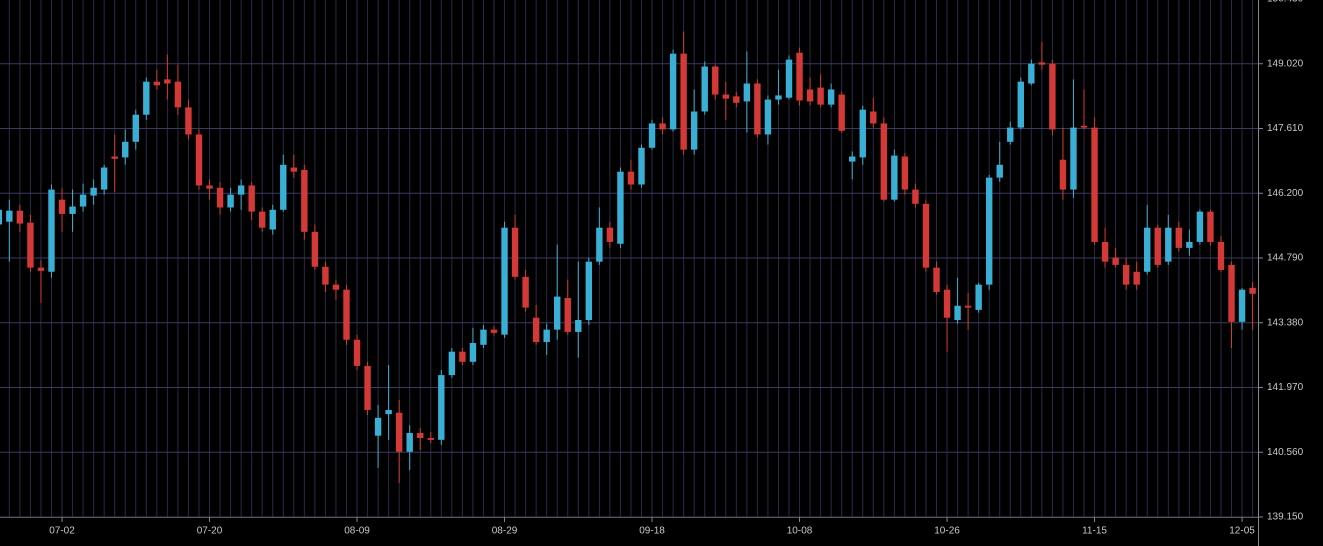  Describe the element at coordinates (62, 531) in the screenshot. I see `x-tick-label: 07-02` at that location.